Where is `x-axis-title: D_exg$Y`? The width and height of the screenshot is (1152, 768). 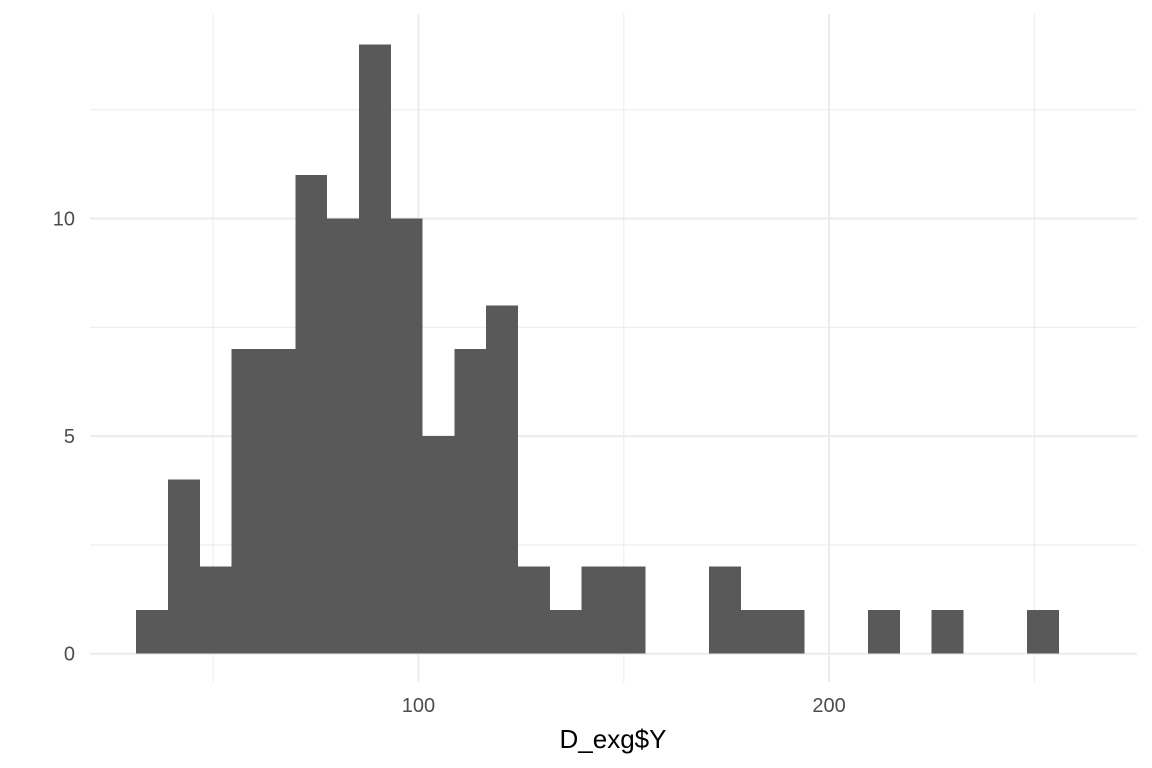 x-axis-title: D_exg$Y is located at coordinates (613, 739).